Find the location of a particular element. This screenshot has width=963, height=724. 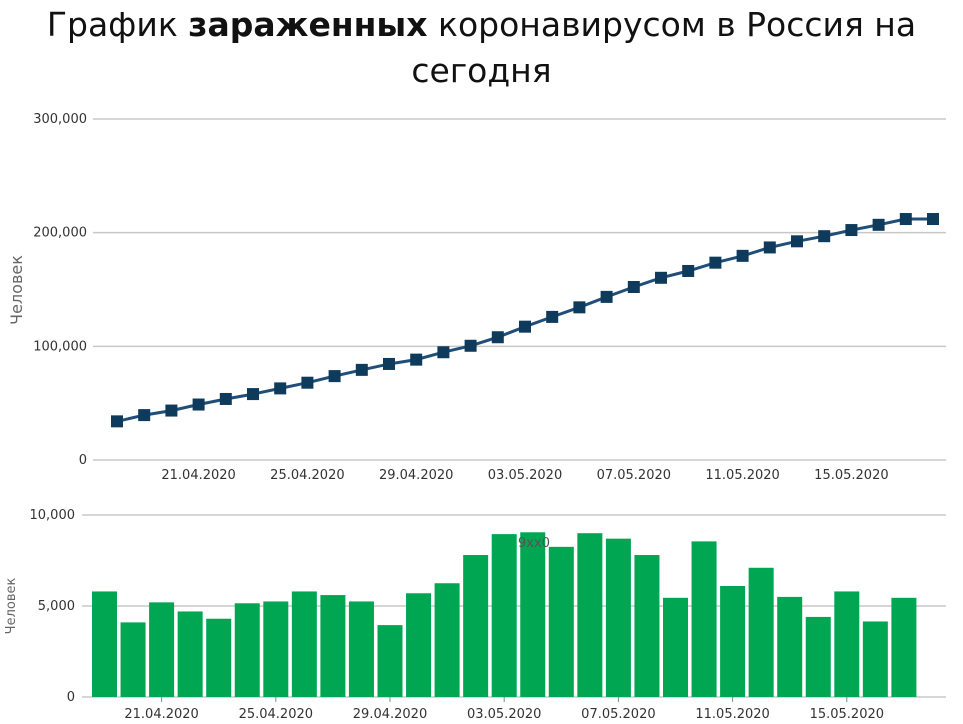

line-x-tick-label: 03.05.2020 is located at coordinates (525, 475).